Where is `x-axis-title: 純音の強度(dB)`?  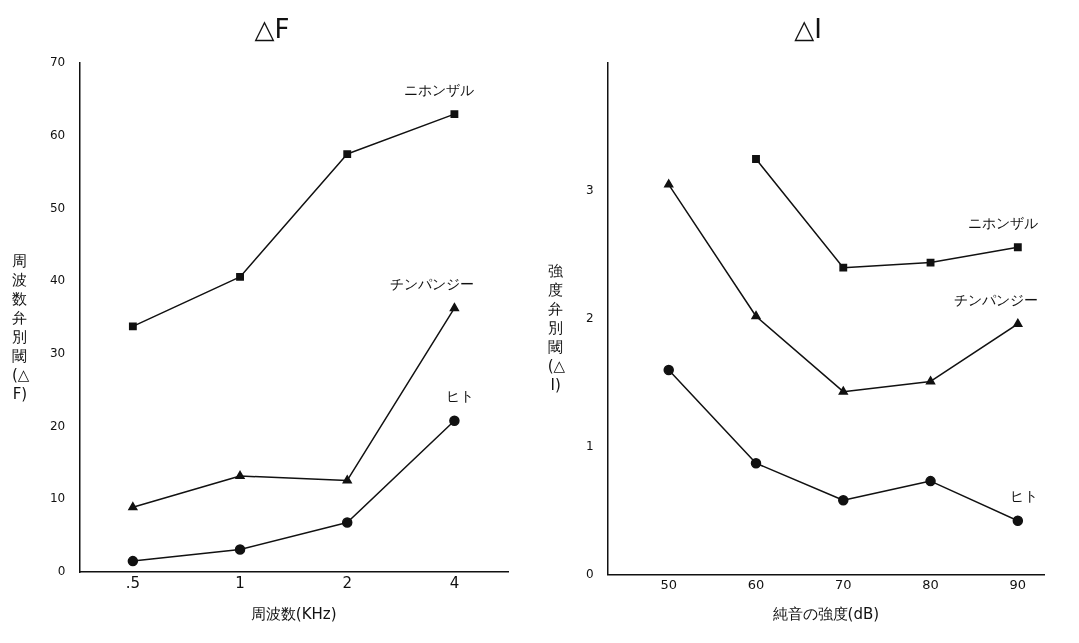 x-axis-title: 純音の強度(dB) is located at coordinates (825, 613).